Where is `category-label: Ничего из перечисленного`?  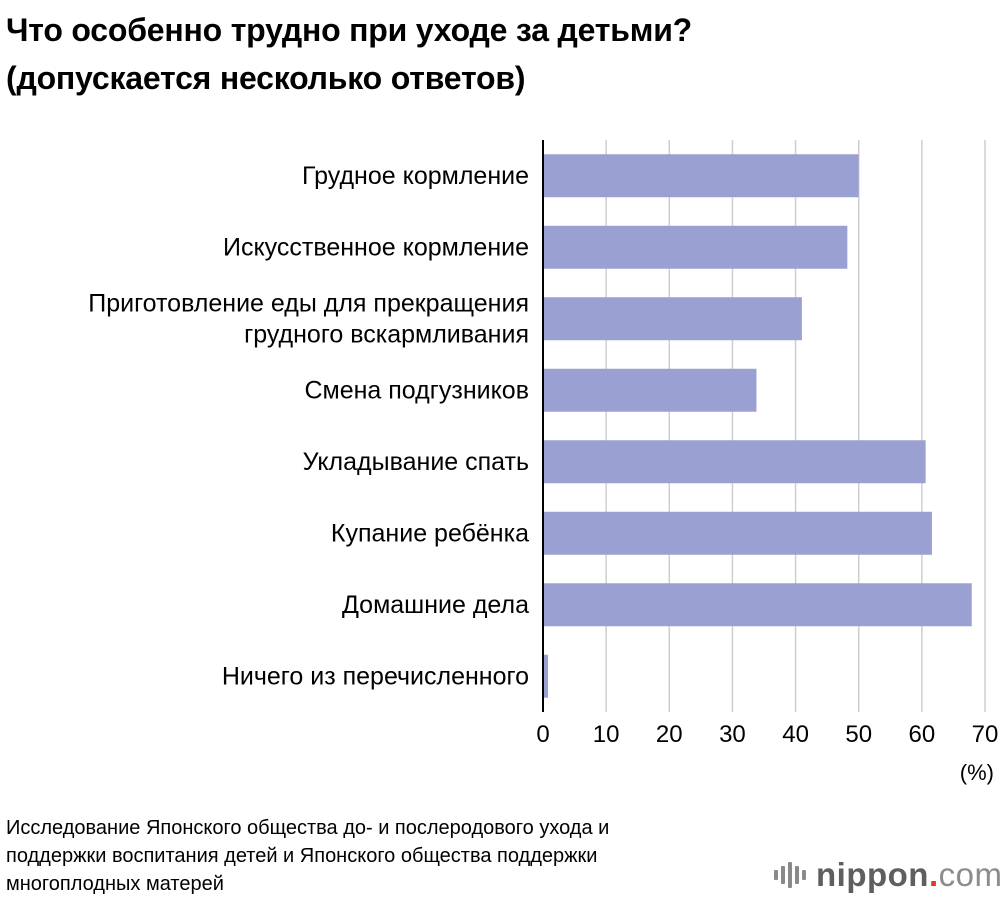 category-label: Ничего из перечисленного is located at coordinates (375, 676).